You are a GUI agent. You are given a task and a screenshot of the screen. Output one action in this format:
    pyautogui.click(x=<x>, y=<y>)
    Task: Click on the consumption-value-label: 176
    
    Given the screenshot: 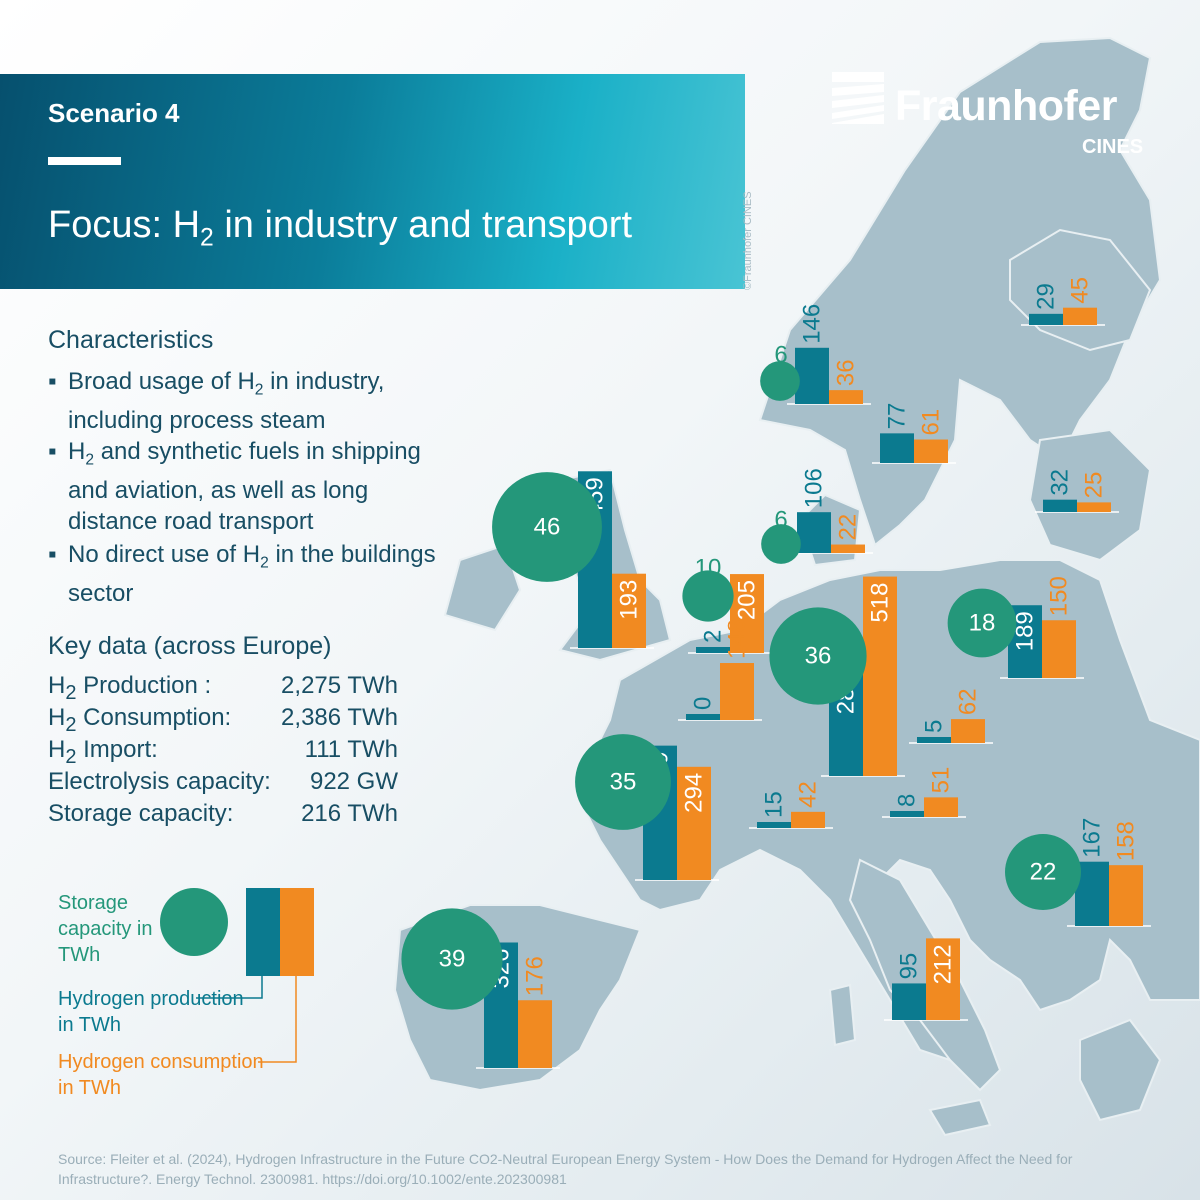 What is the action you would take?
    pyautogui.click(x=535, y=976)
    